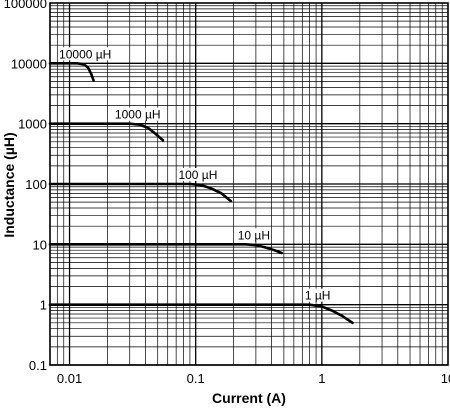 This screenshot has width=450, height=408. I want to click on y-tick-labels: 100000 10000 1000 100 10 1 0.1, so click(25, 186).